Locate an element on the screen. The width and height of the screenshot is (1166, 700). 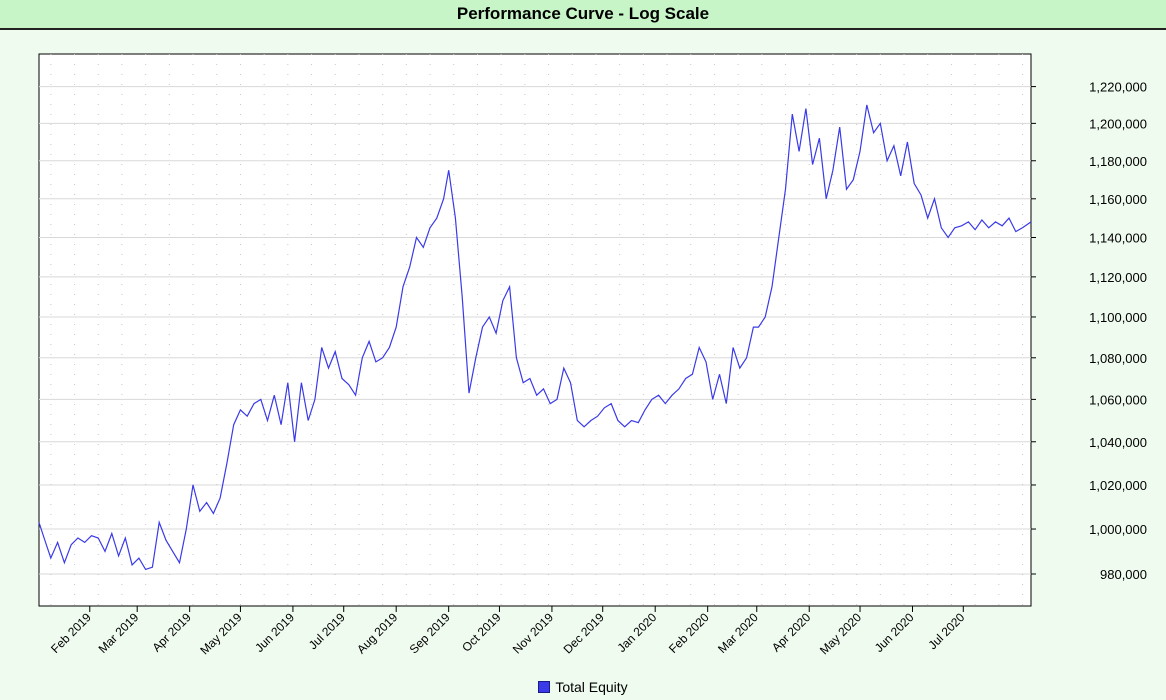
y-tick-label: 980,000 is located at coordinates (1123, 574).